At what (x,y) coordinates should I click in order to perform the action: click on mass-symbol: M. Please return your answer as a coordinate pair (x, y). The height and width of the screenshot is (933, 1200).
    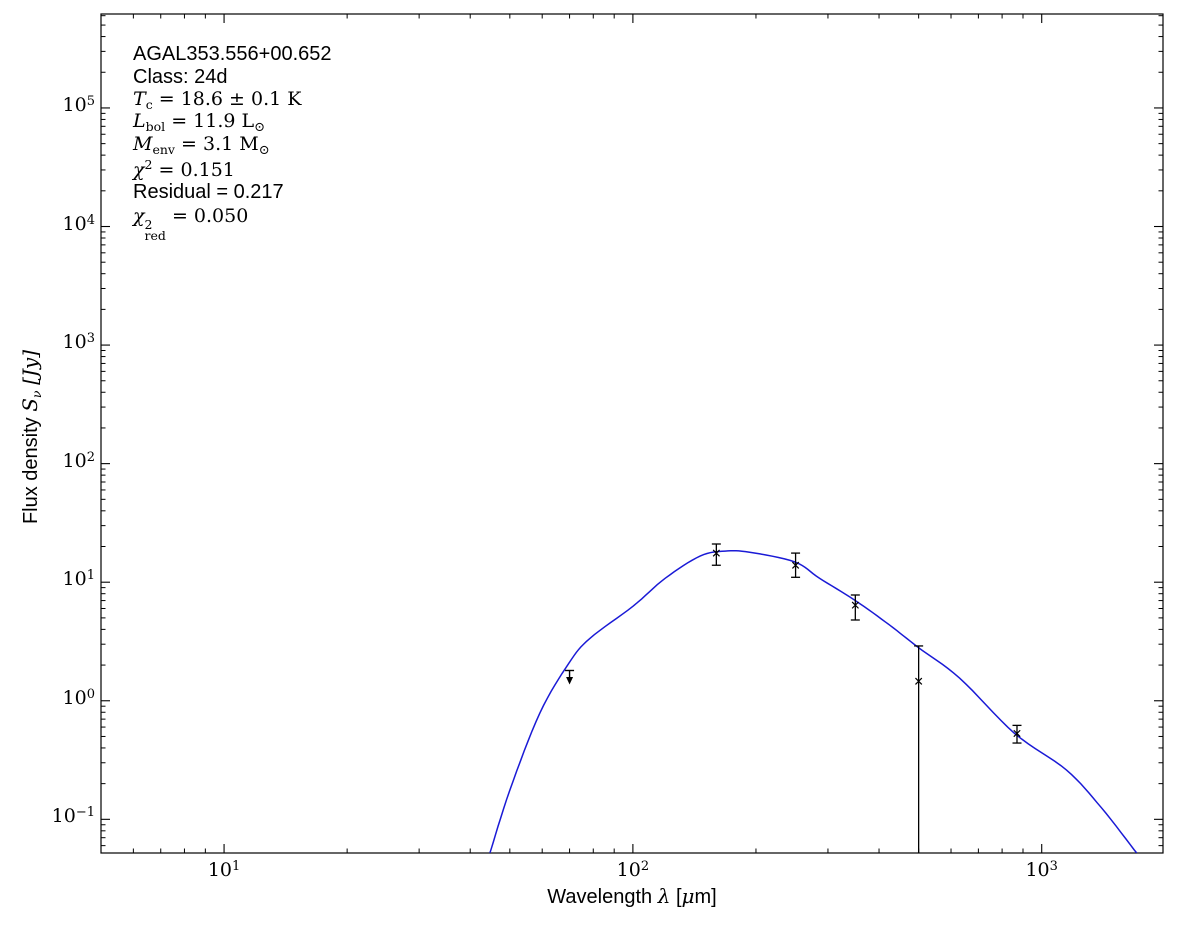
    Looking at the image, I should click on (143, 144).